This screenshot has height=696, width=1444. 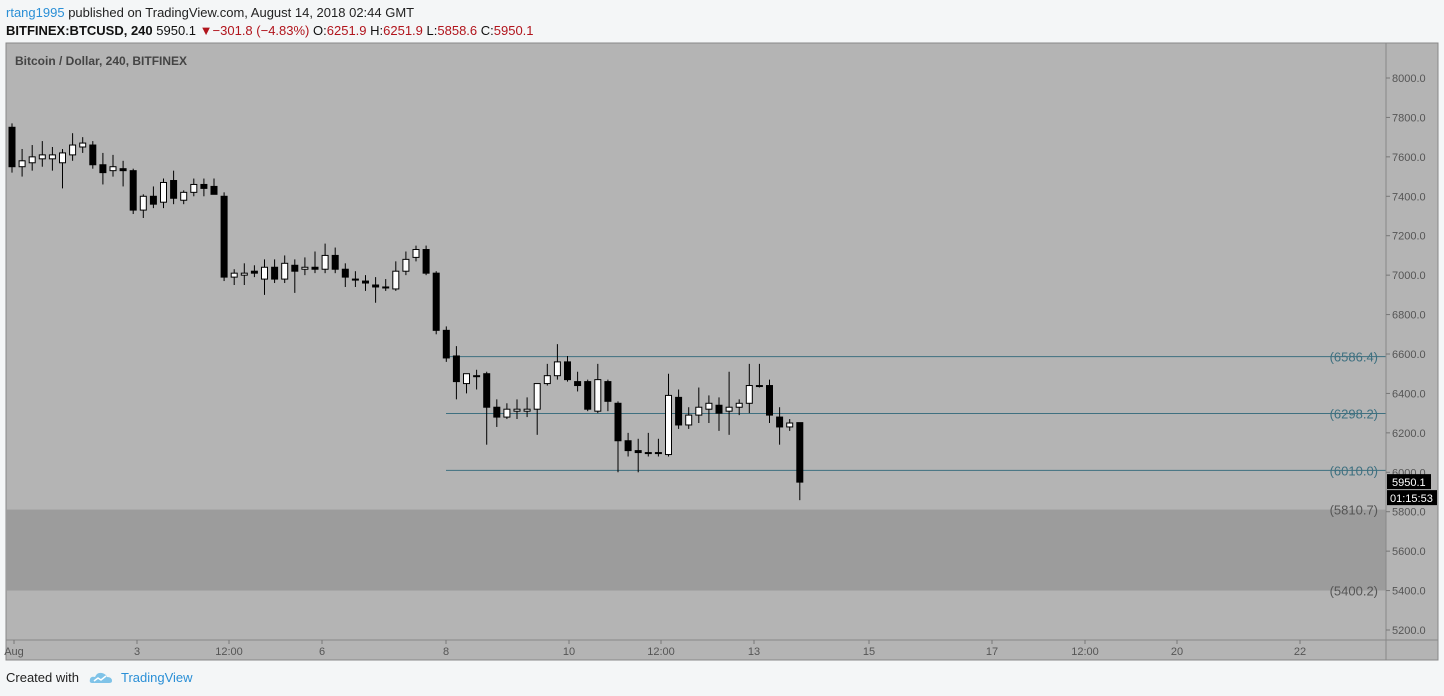 What do you see at coordinates (101, 678) in the screenshot?
I see `tradingview-cloud-icon` at bounding box center [101, 678].